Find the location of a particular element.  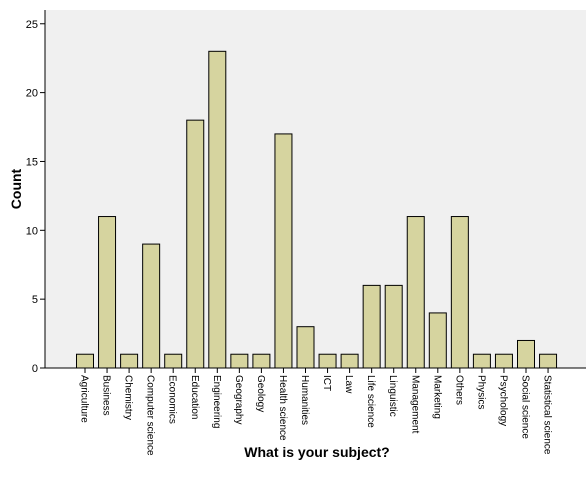

y-tick-label: 25 is located at coordinates (32, 25).